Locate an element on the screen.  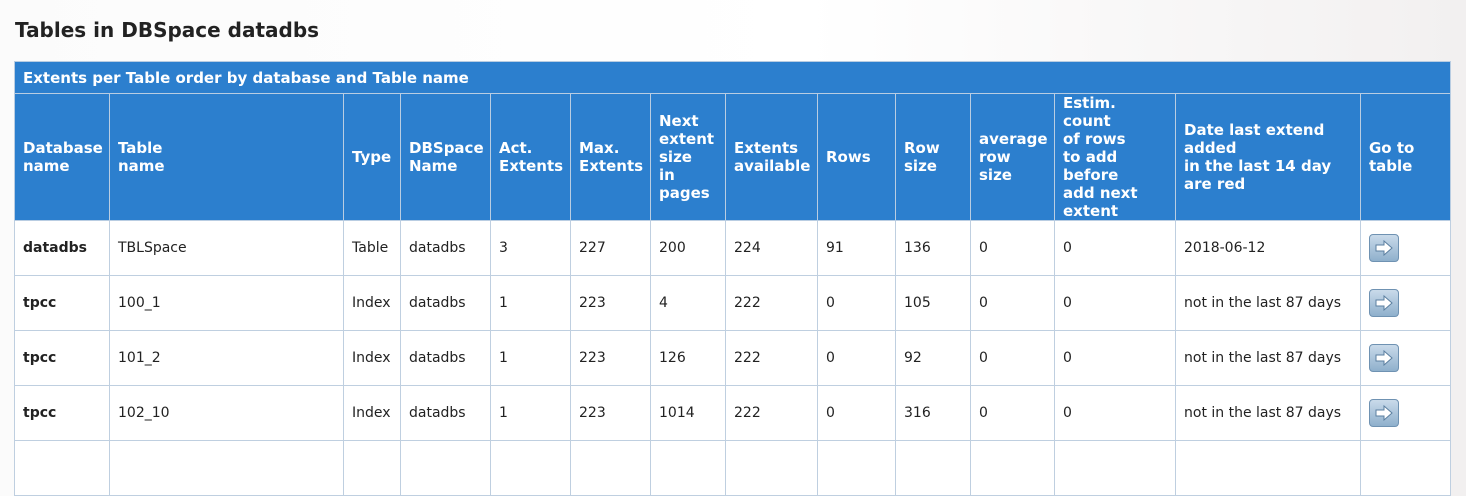
table-row is located at coordinates (733, 468).